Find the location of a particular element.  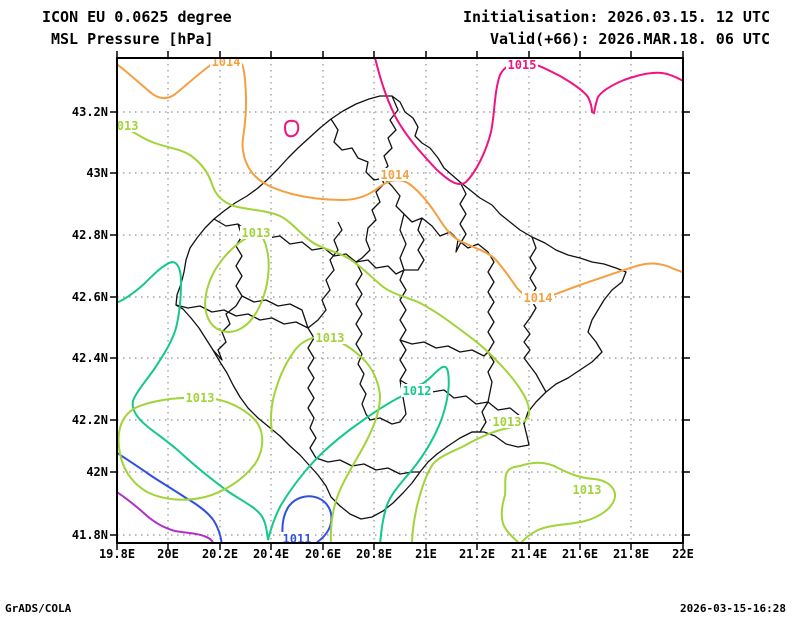

svg-text: 1012 is located at coordinates (417, 391).